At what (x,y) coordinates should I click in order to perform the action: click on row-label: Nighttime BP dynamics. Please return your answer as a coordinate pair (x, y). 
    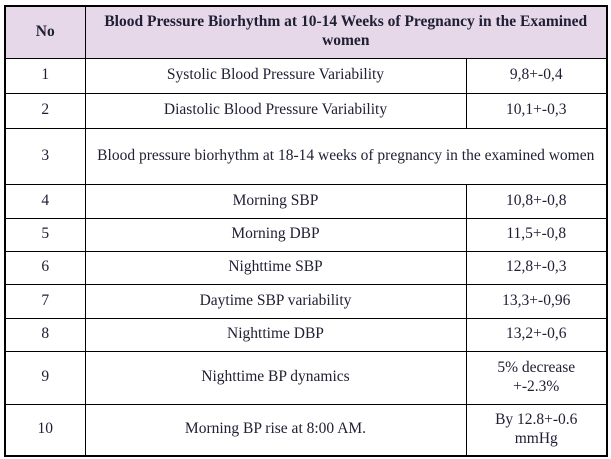
    Looking at the image, I should click on (275, 377).